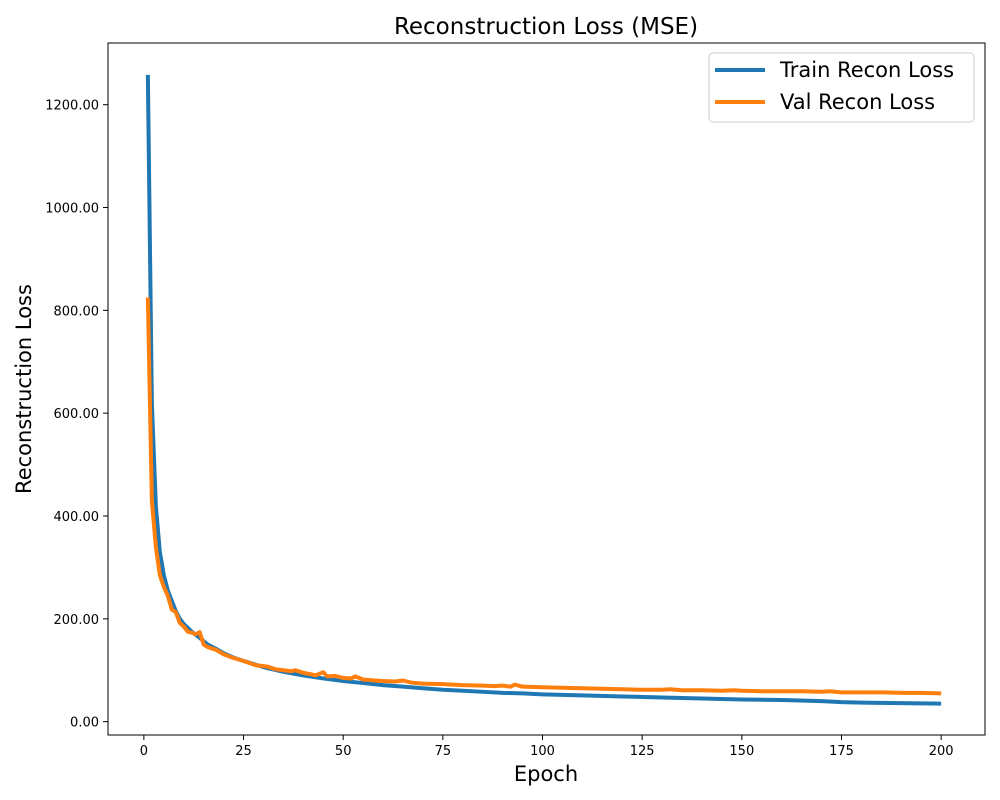 This screenshot has height=800, width=1000. Describe the element at coordinates (77, 517) in the screenshot. I see `y-tick-label: 400.00` at that location.